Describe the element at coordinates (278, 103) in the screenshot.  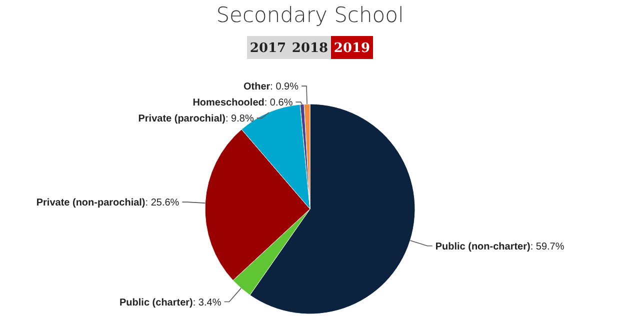
I see `data-label: : 0.6%` at that location.